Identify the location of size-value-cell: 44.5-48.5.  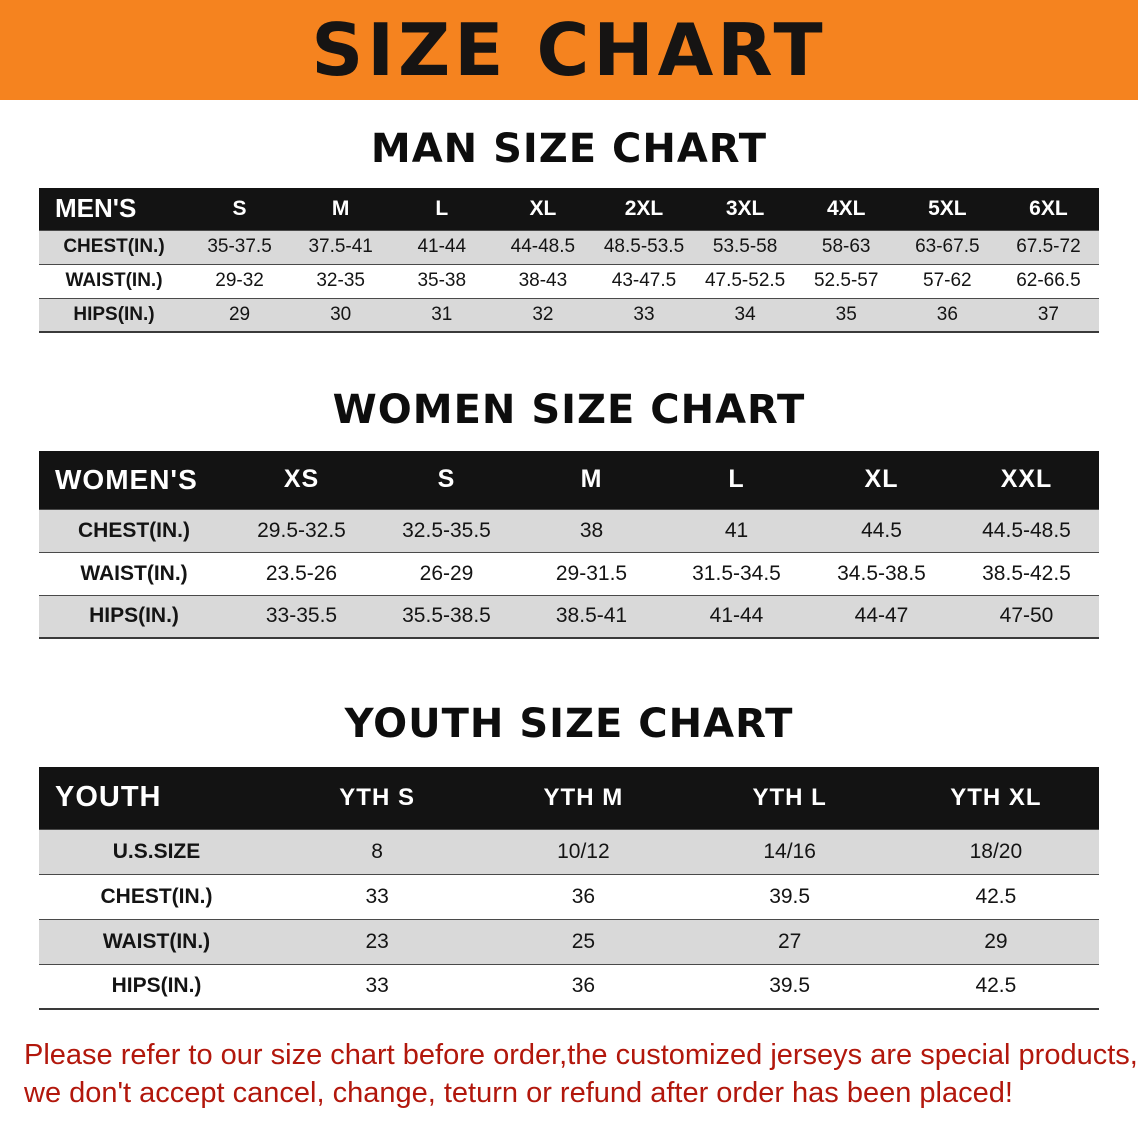
(1026, 530).